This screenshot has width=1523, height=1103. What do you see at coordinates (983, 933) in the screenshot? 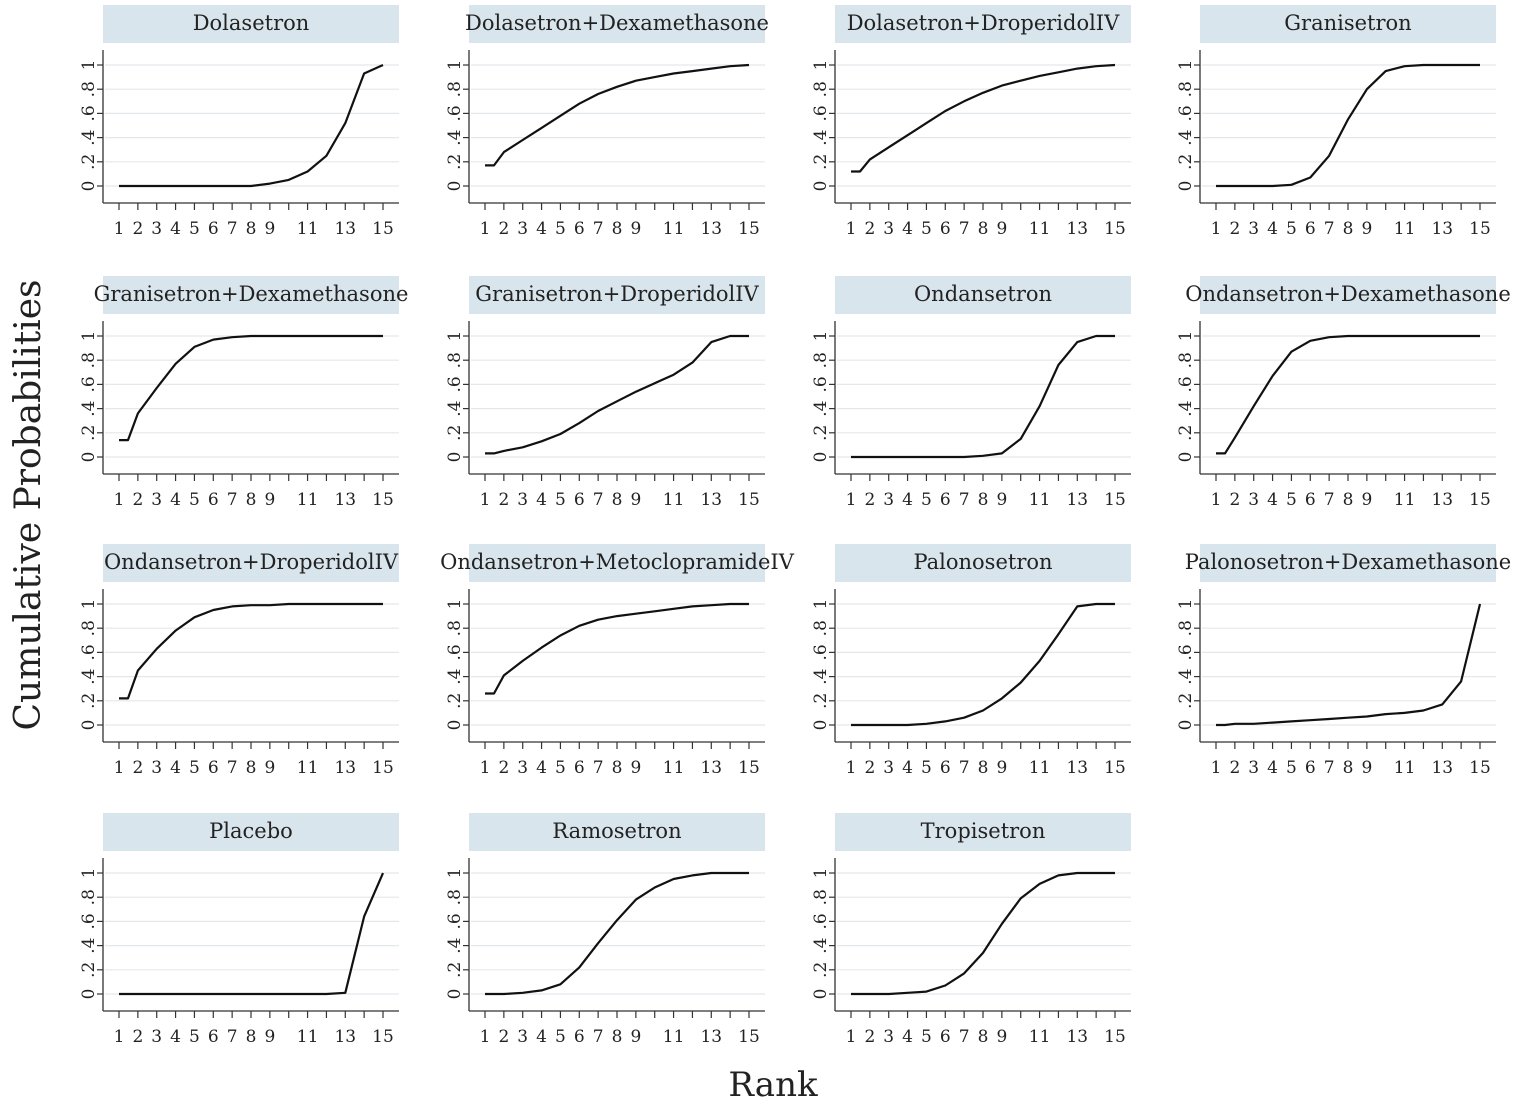
I see `series-line-tropisetron` at bounding box center [983, 933].